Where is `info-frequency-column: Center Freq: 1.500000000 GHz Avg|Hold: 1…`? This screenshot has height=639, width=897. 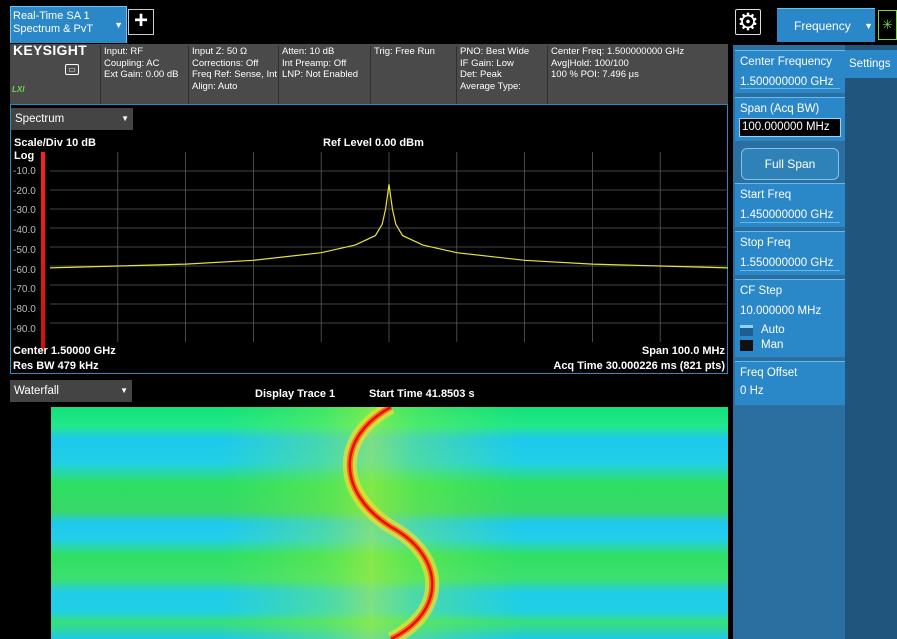 info-frequency-column: Center Freq: 1.500000000 GHz Avg|Hold: 1… is located at coordinates (637, 75).